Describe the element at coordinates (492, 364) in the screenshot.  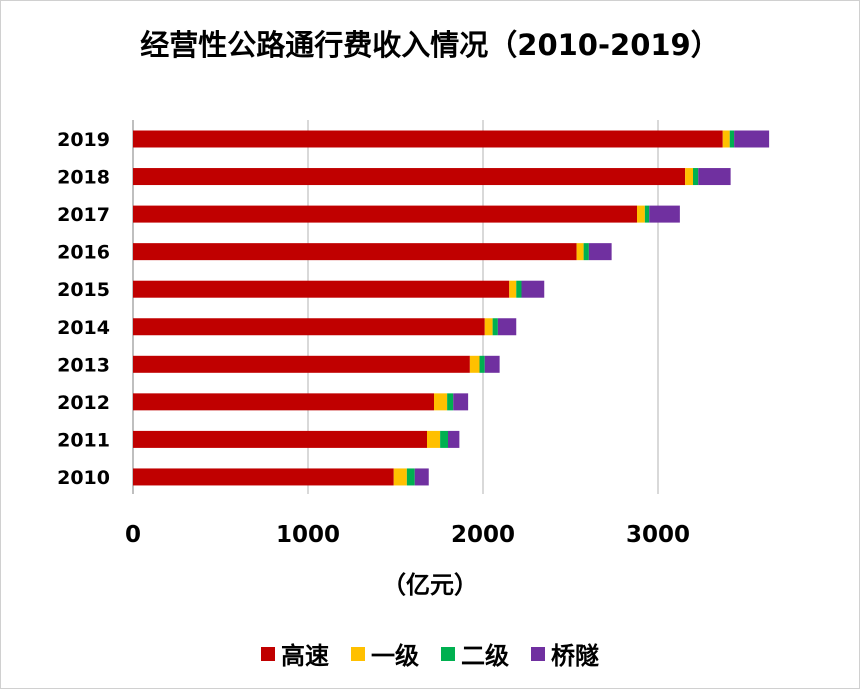
I see `bar-segment-2013-桥隧` at that location.